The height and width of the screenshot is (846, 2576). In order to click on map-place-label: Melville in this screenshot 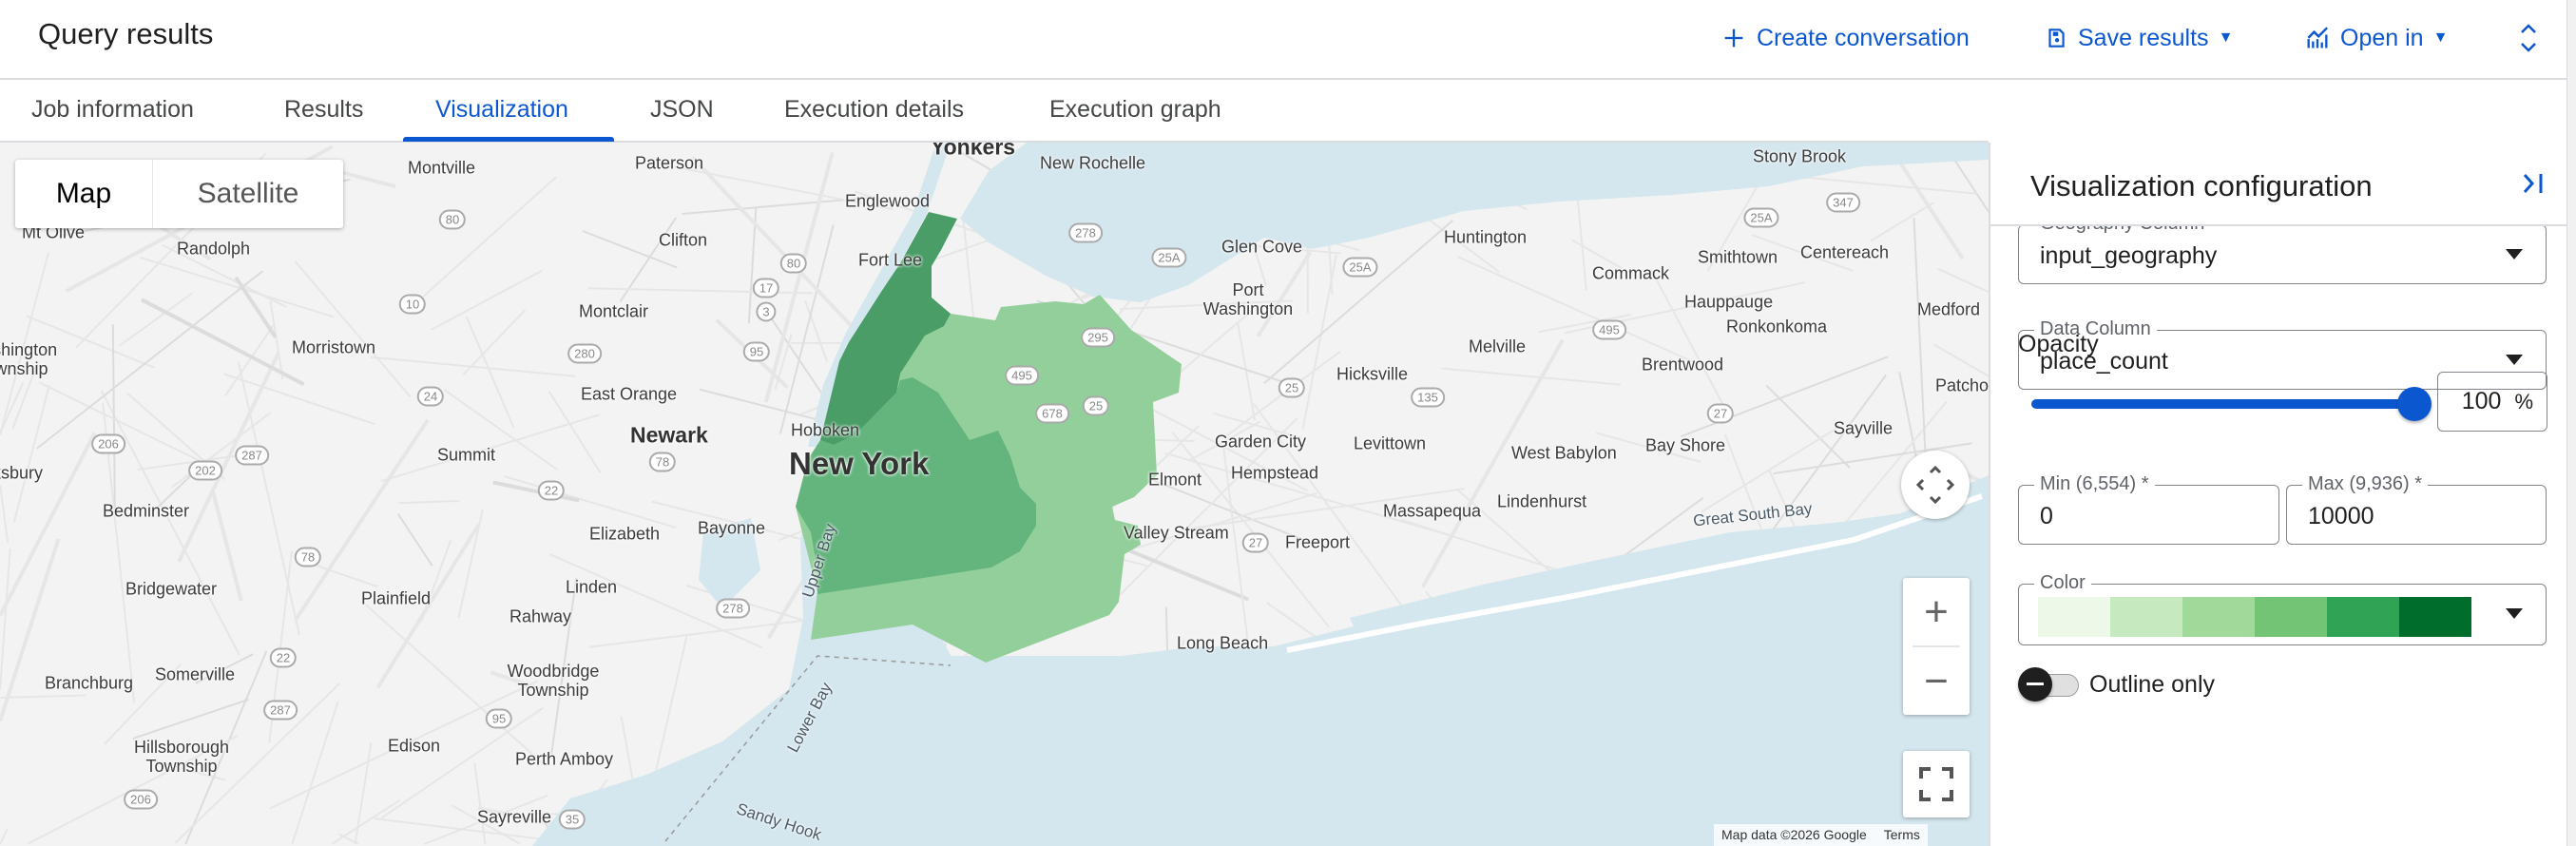, I will do `click(1498, 346)`.